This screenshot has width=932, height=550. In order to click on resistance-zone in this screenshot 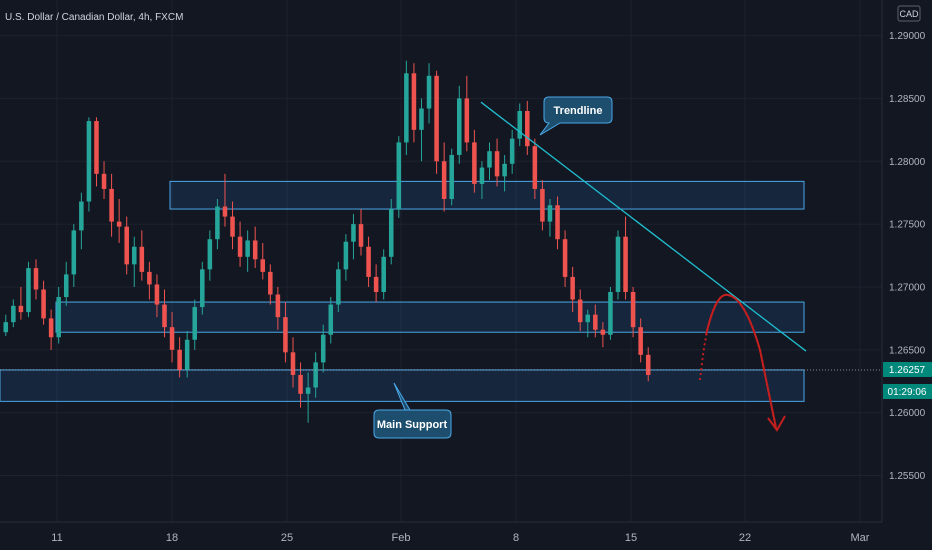, I will do `click(487, 195)`.